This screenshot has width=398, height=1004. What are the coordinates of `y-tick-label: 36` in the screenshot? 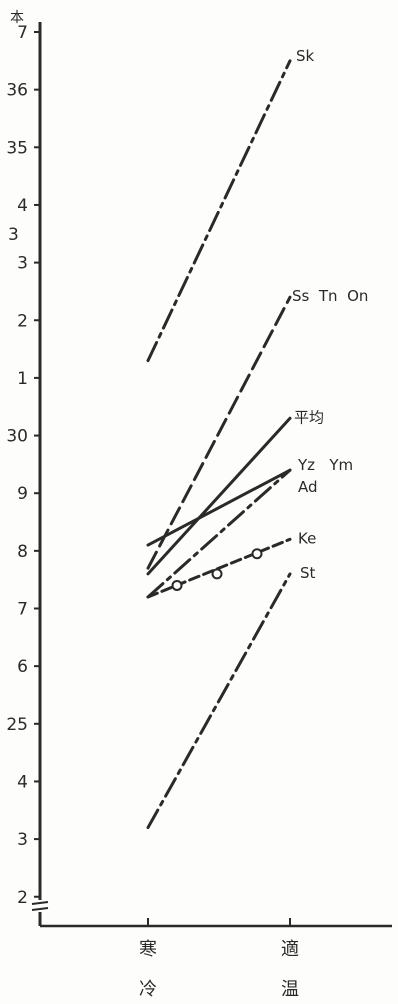 It's located at (17, 91).